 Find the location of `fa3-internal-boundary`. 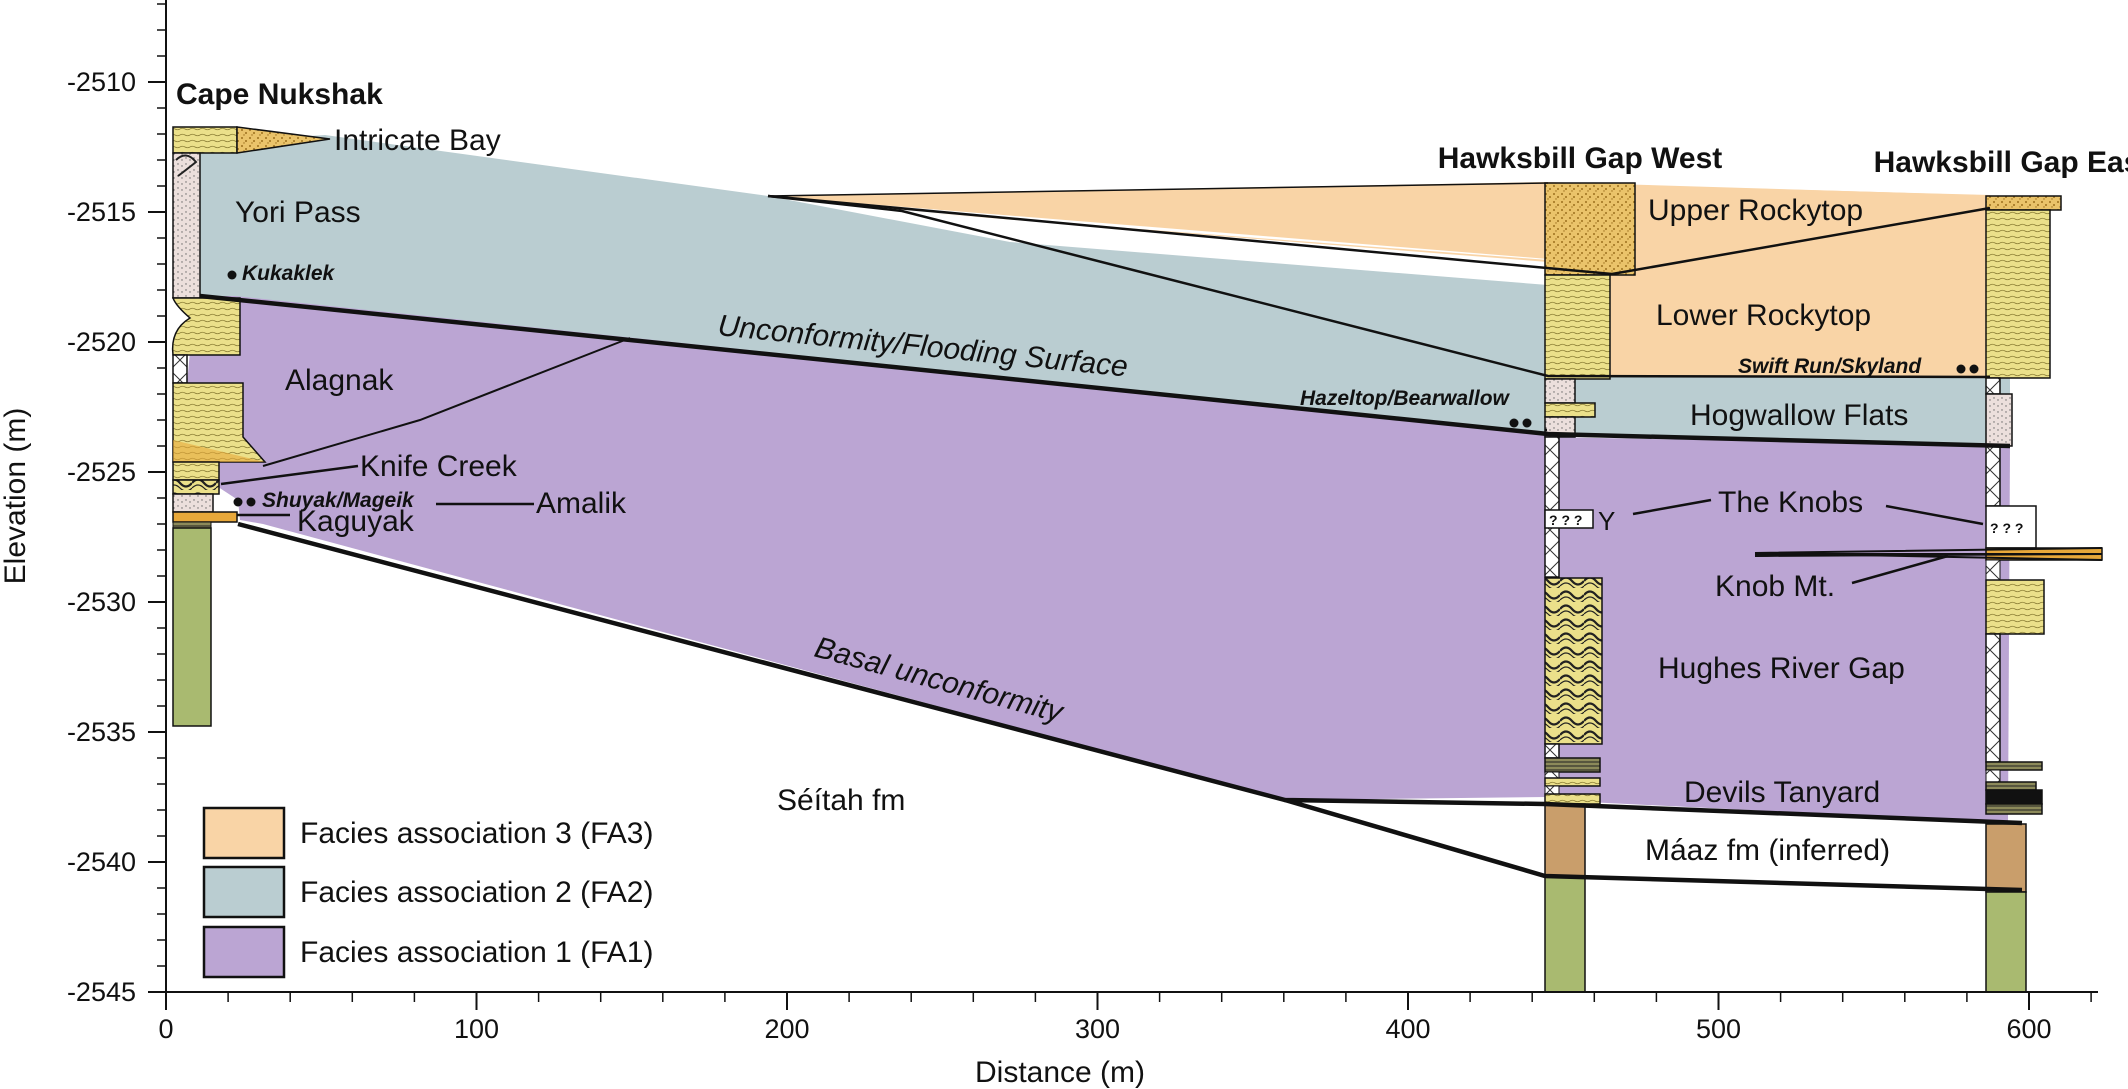

fa3-internal-boundary is located at coordinates (1379, 235).